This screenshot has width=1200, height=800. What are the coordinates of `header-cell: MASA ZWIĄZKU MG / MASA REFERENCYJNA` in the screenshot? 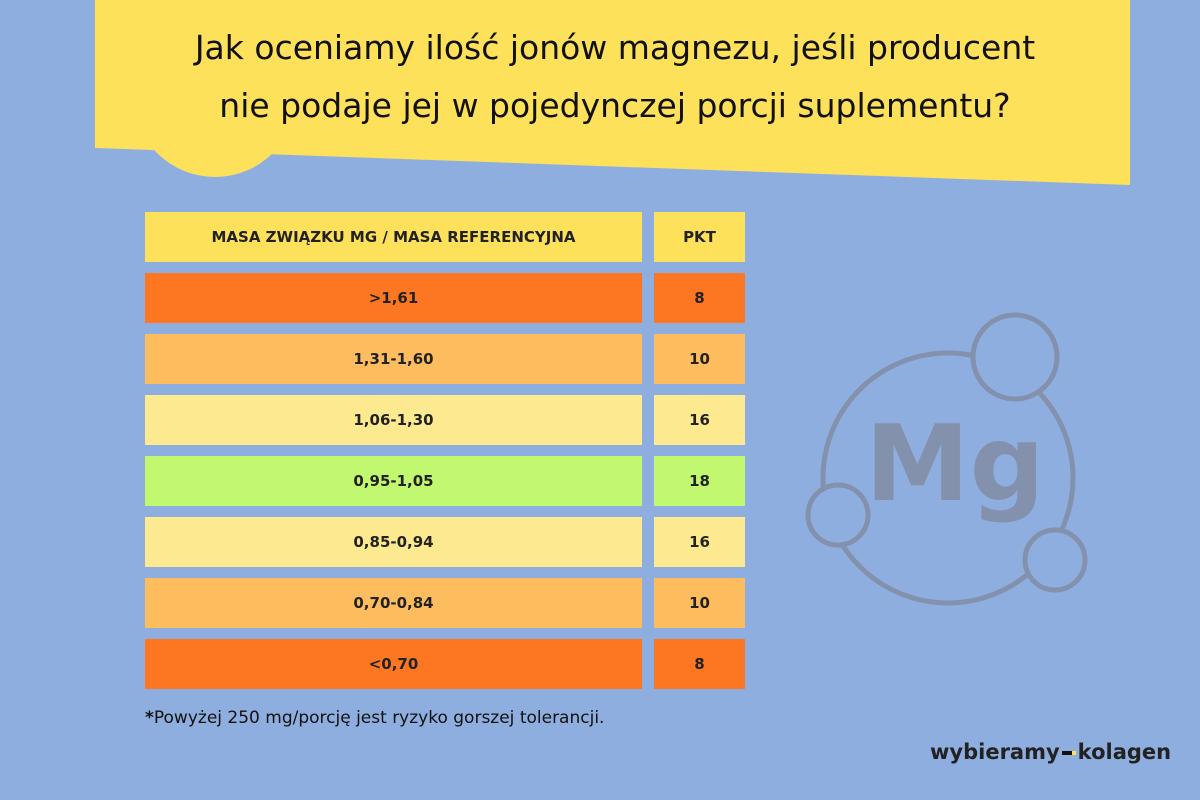 It's located at (393, 237).